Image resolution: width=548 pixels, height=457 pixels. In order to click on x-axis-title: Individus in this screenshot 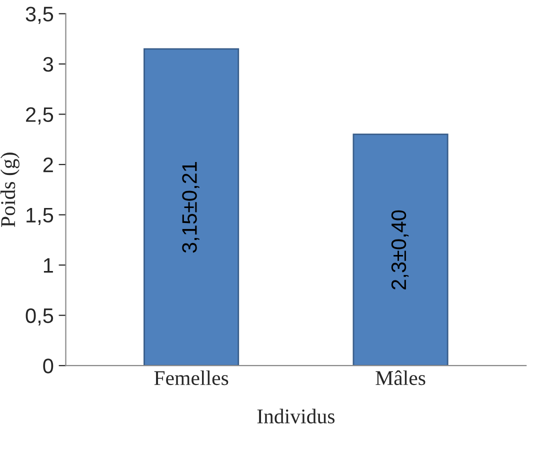, I will do `click(296, 416)`.